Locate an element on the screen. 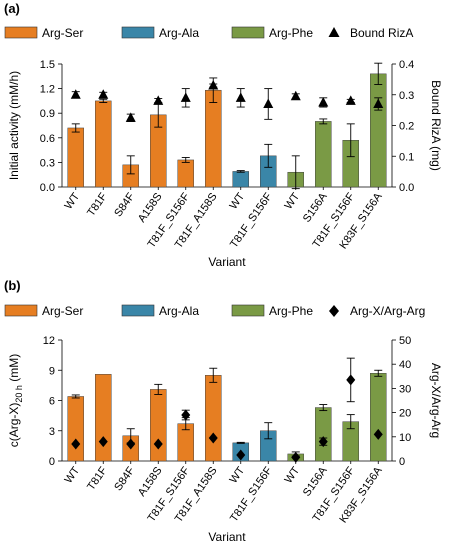 This screenshot has height=550, width=464. y-tick-label-right: 0 is located at coordinates (402, 462).